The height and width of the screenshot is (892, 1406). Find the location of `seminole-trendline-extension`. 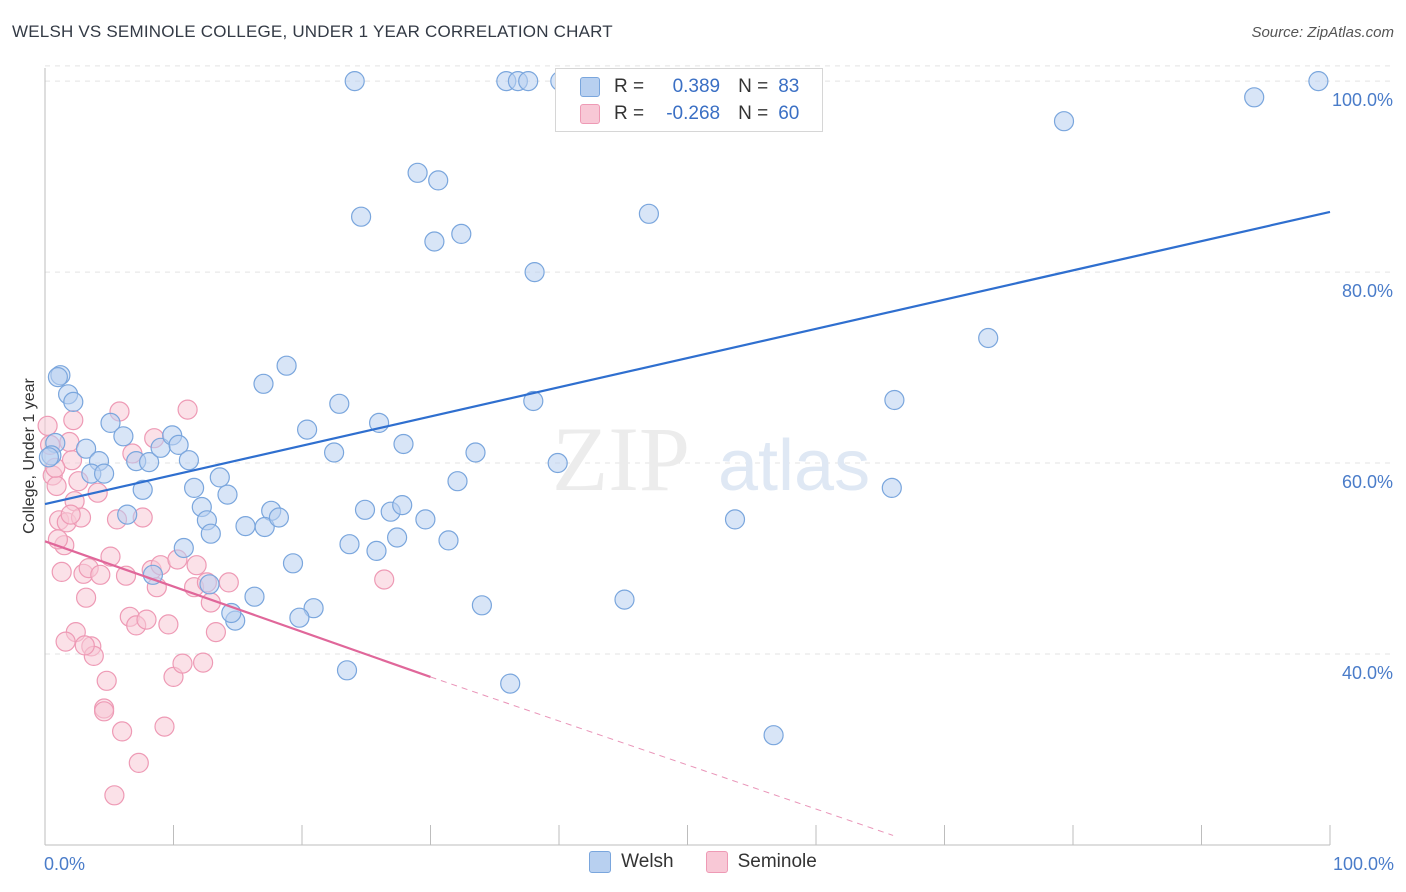

seminole-trendline-extension is located at coordinates (662, 756).